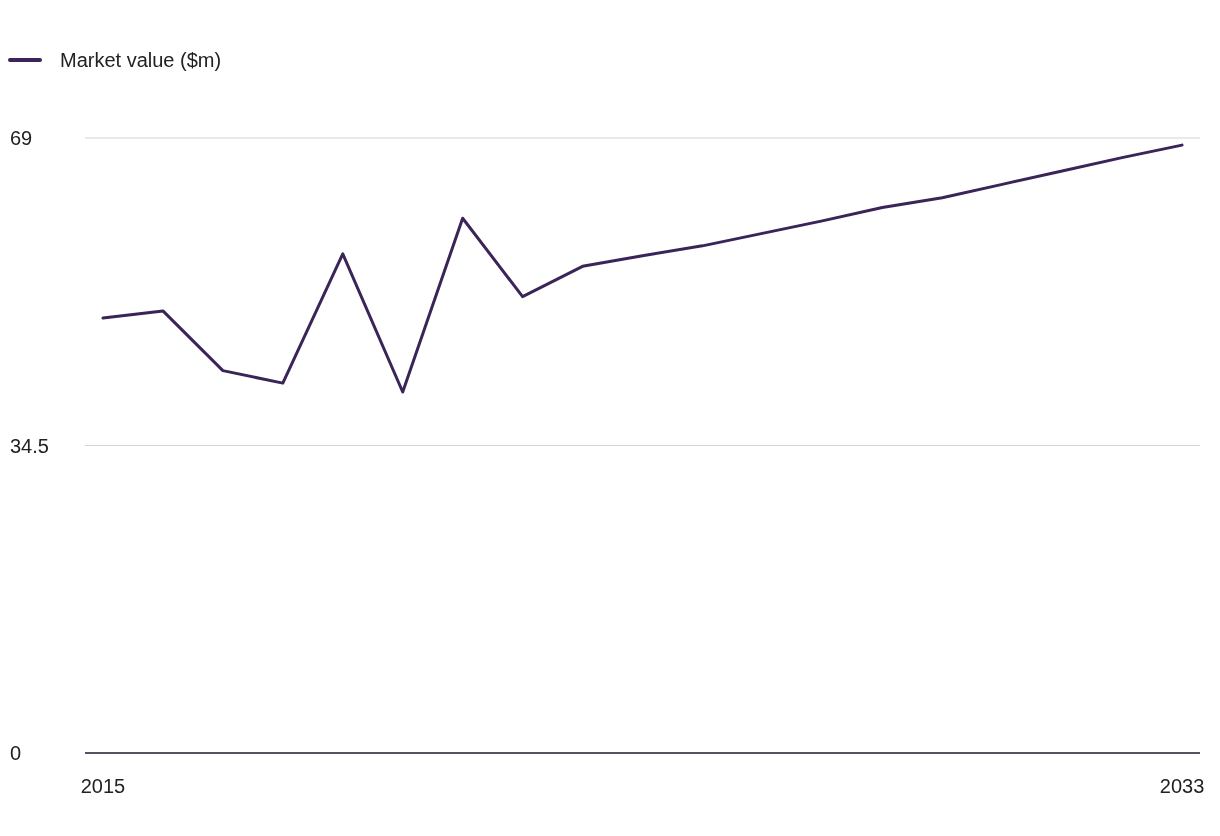 The image size is (1220, 836). What do you see at coordinates (29, 445) in the screenshot?
I see `y-tick-label: 34.5` at bounding box center [29, 445].